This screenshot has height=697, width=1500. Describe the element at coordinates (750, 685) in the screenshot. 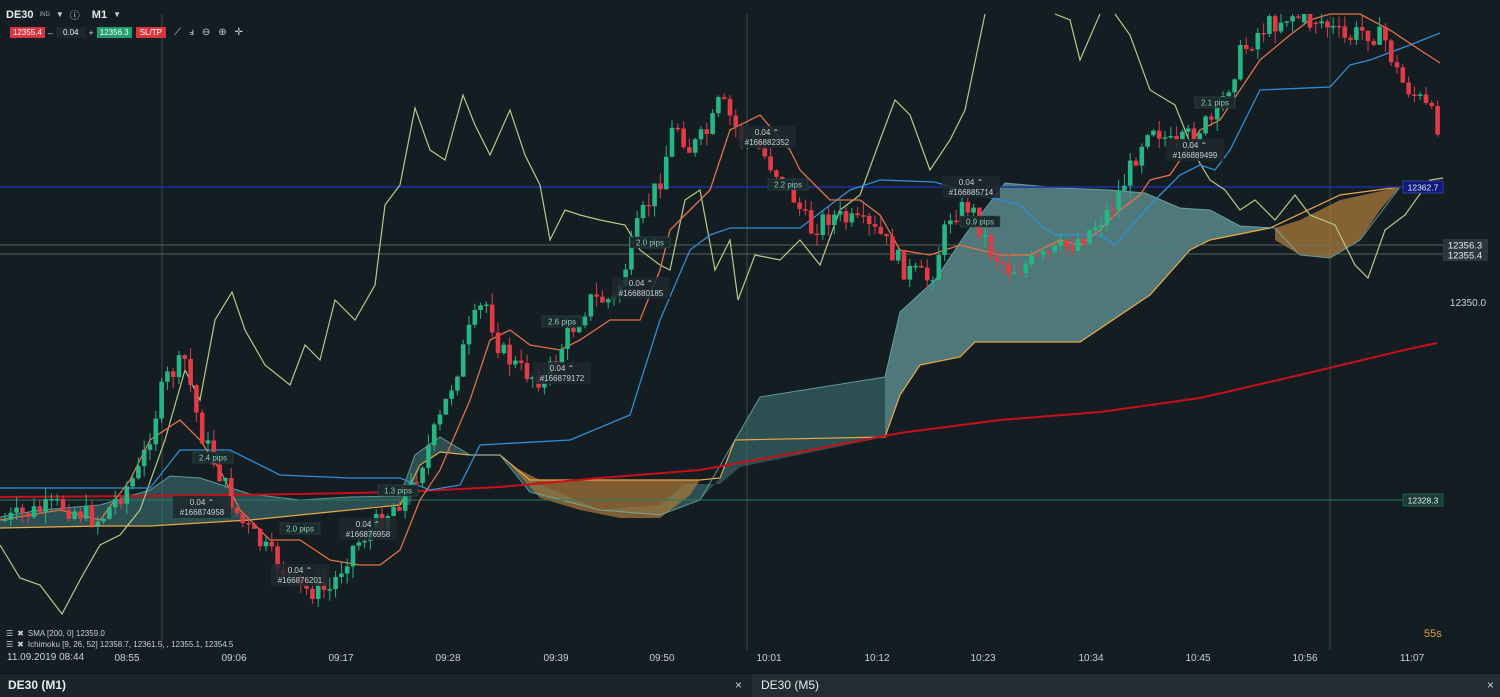

I see `chart-tab-bar: DE30 (M1) × DE30 (M5) ×` at that location.